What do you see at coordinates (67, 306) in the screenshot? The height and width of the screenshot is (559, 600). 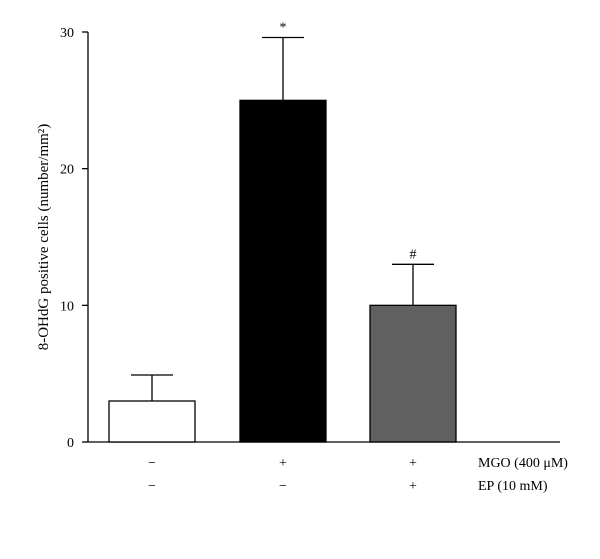 I see `y-tick-label-10: 10` at bounding box center [67, 306].